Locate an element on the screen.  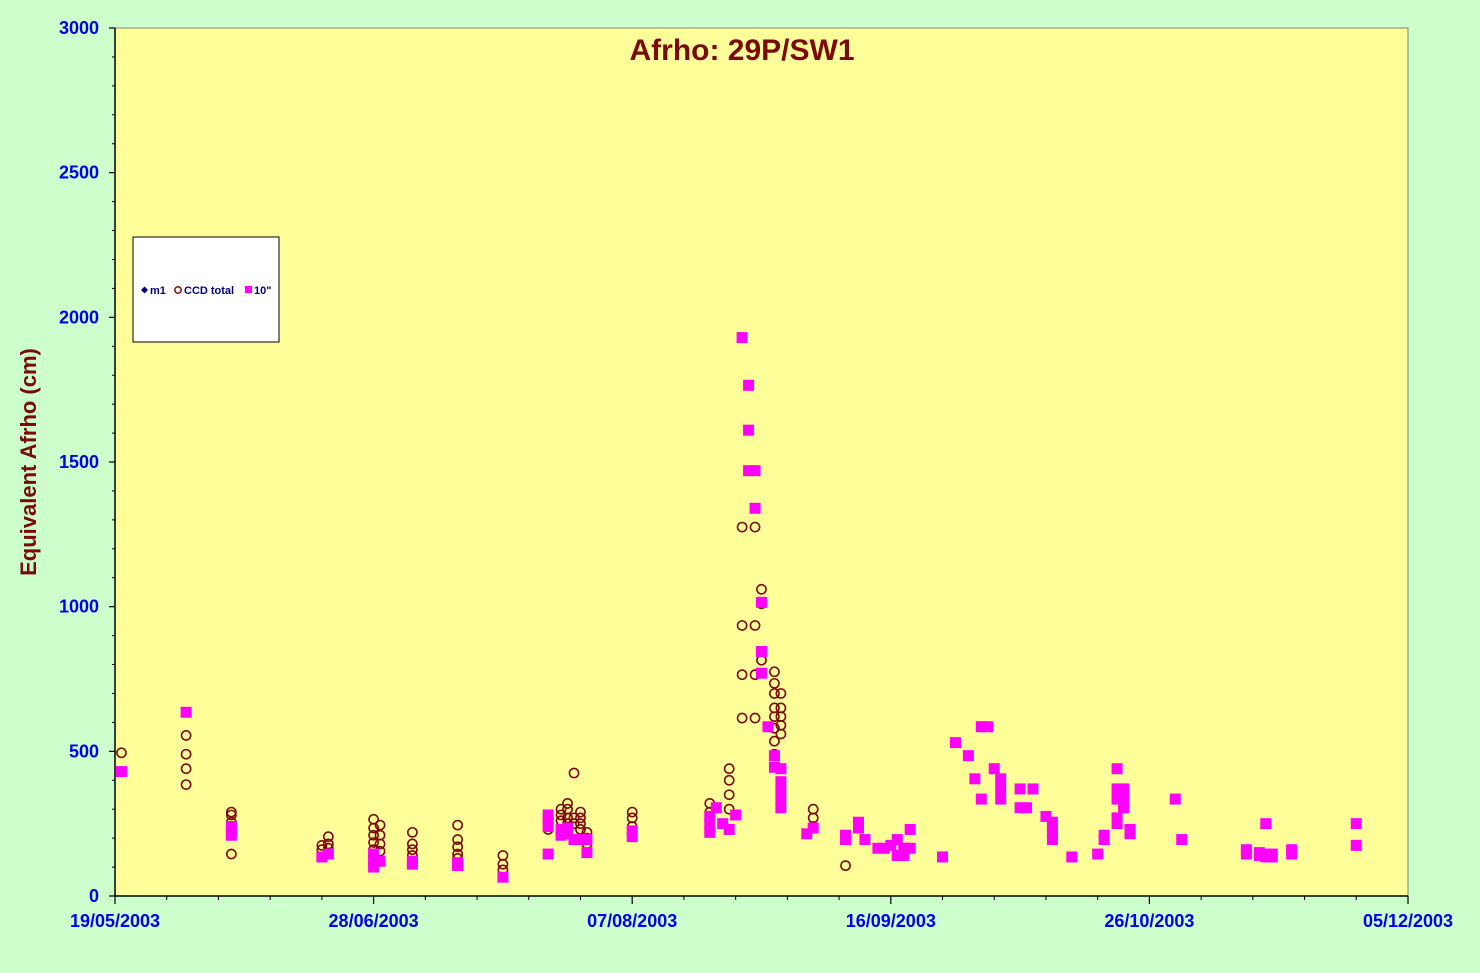
legend: m1 CCD total 10" is located at coordinates (206, 289).